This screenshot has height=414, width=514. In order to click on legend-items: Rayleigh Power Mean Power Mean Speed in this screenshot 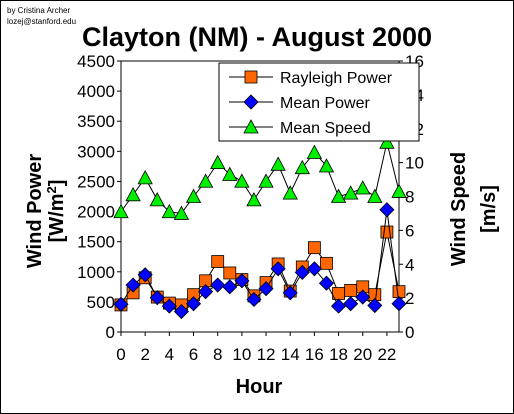, I will do `click(311, 103)`.